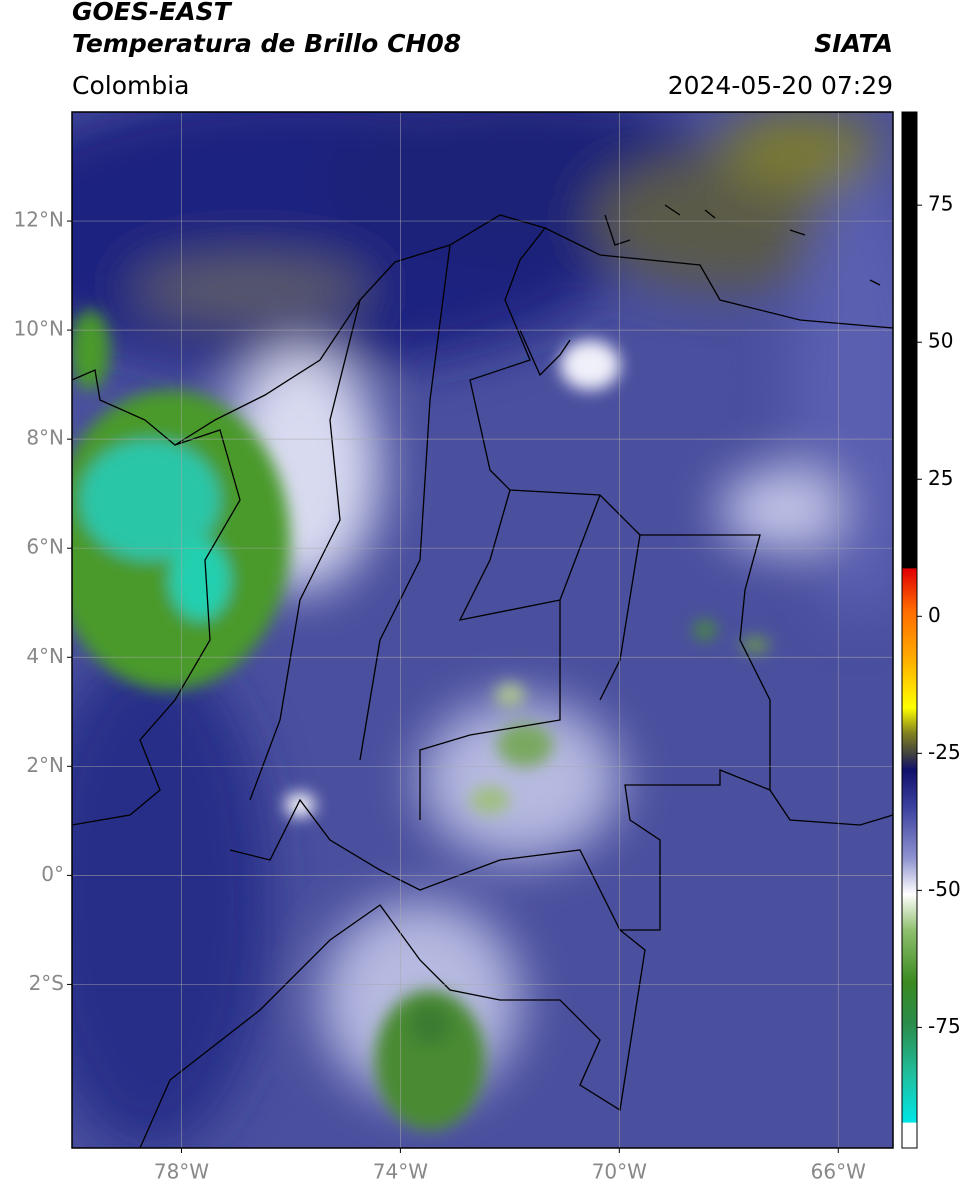 The image size is (966, 1194). Describe the element at coordinates (940, 204) in the screenshot. I see `colorbar-tick-label: 75` at that location.